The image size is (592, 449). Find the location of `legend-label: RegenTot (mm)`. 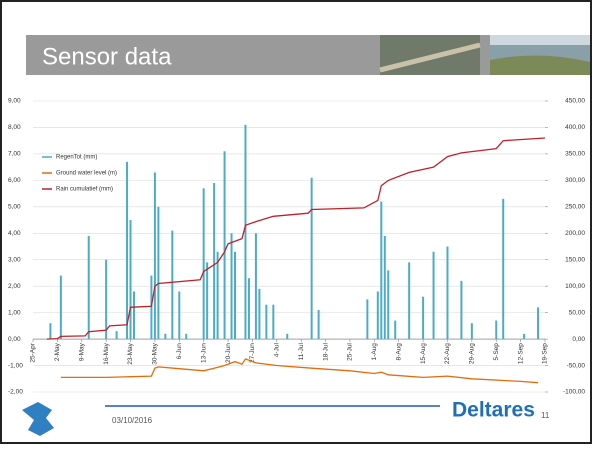

legend-label: RegenTot (mm) is located at coordinates (76, 158).